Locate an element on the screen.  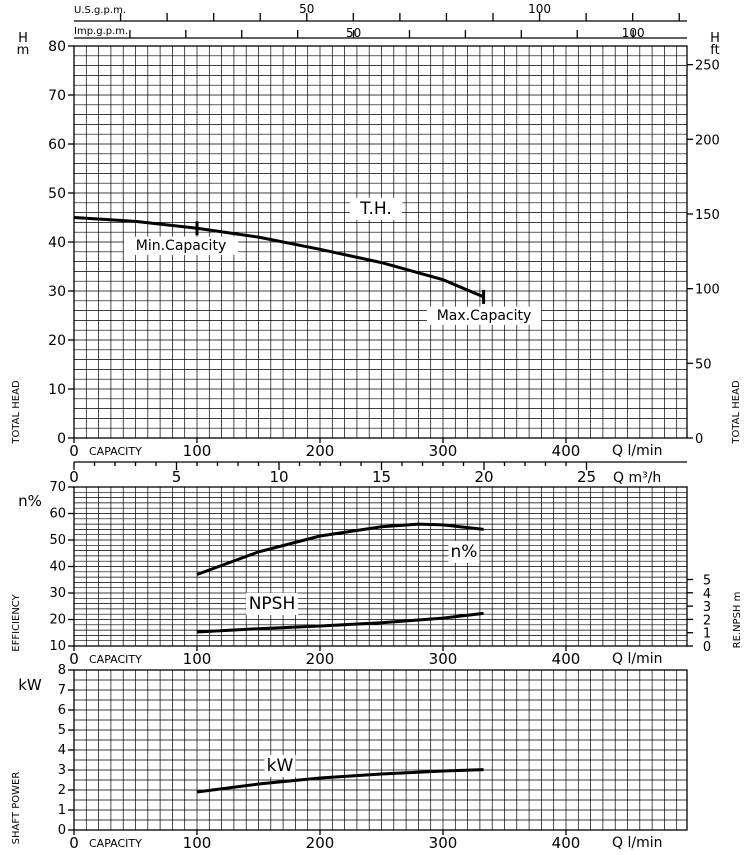
head-ft-tick-label: 50 is located at coordinates (703, 364).